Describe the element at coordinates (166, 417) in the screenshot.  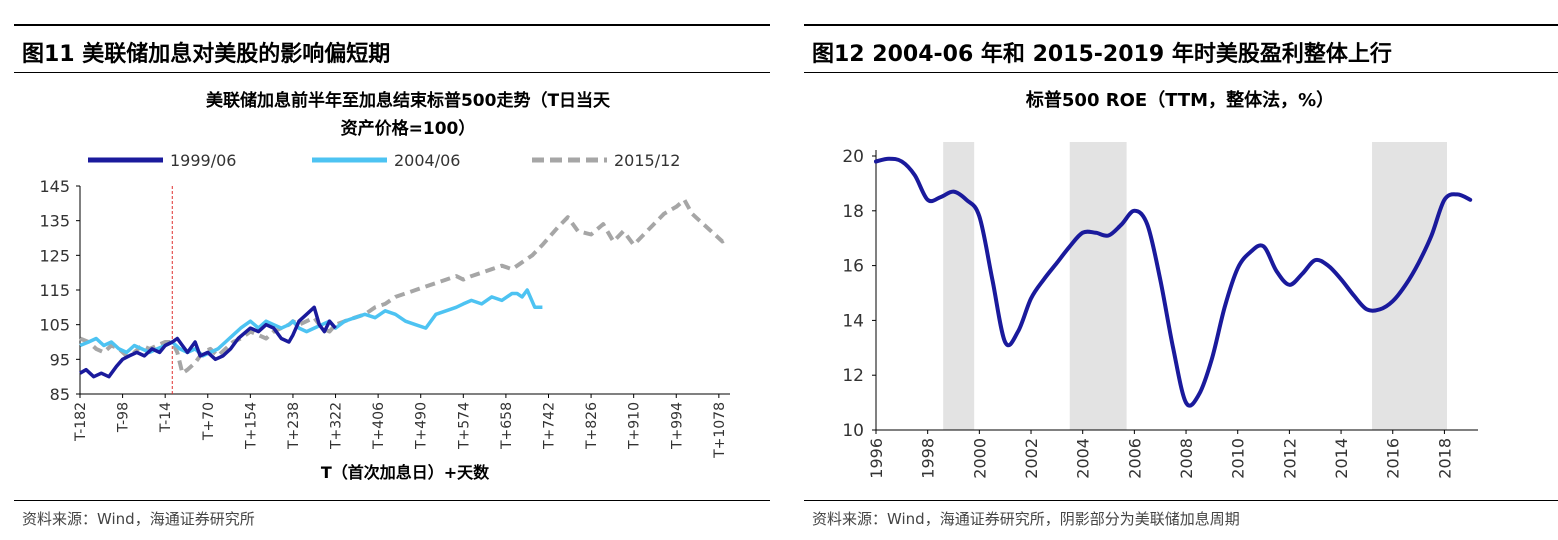
I see `x-tick-label: T-14` at that location.